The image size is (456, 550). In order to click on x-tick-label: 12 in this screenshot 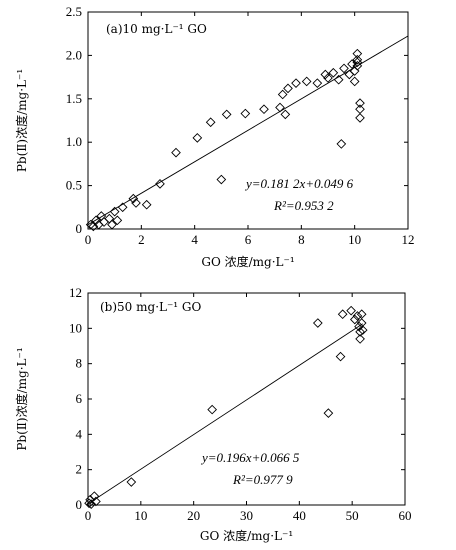, I will do `click(408, 239)`.